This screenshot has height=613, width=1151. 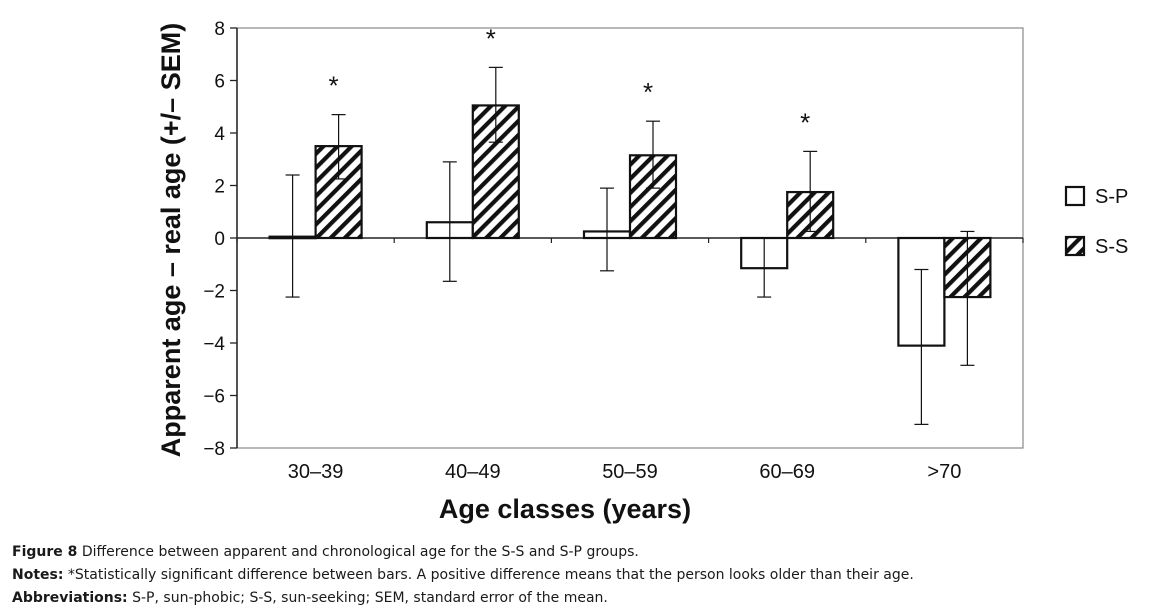 I want to click on y-tick-label: −8, so click(x=214, y=449).